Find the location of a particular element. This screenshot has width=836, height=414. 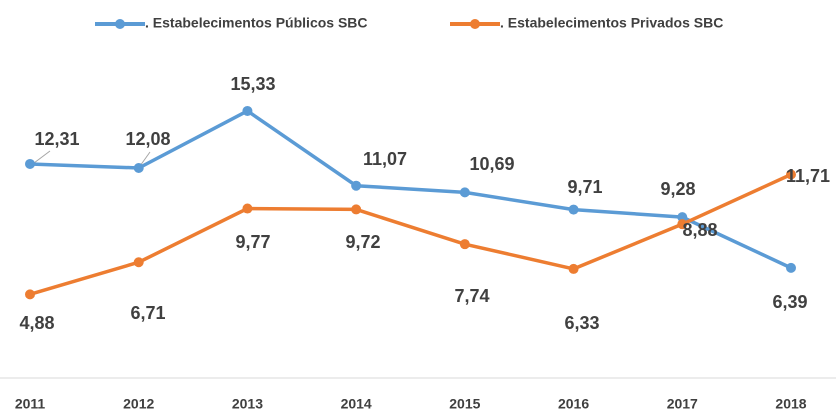

x-tick-label: 2016 is located at coordinates (573, 404).